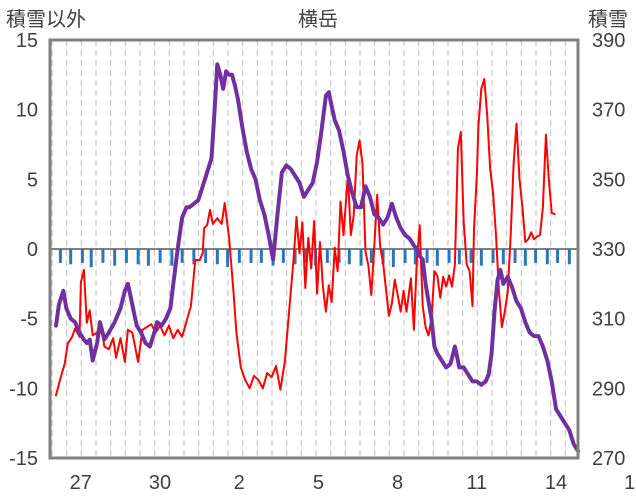 The image size is (636, 501). Describe the element at coordinates (556, 483) in the screenshot. I see `x-tick-label: 14` at that location.